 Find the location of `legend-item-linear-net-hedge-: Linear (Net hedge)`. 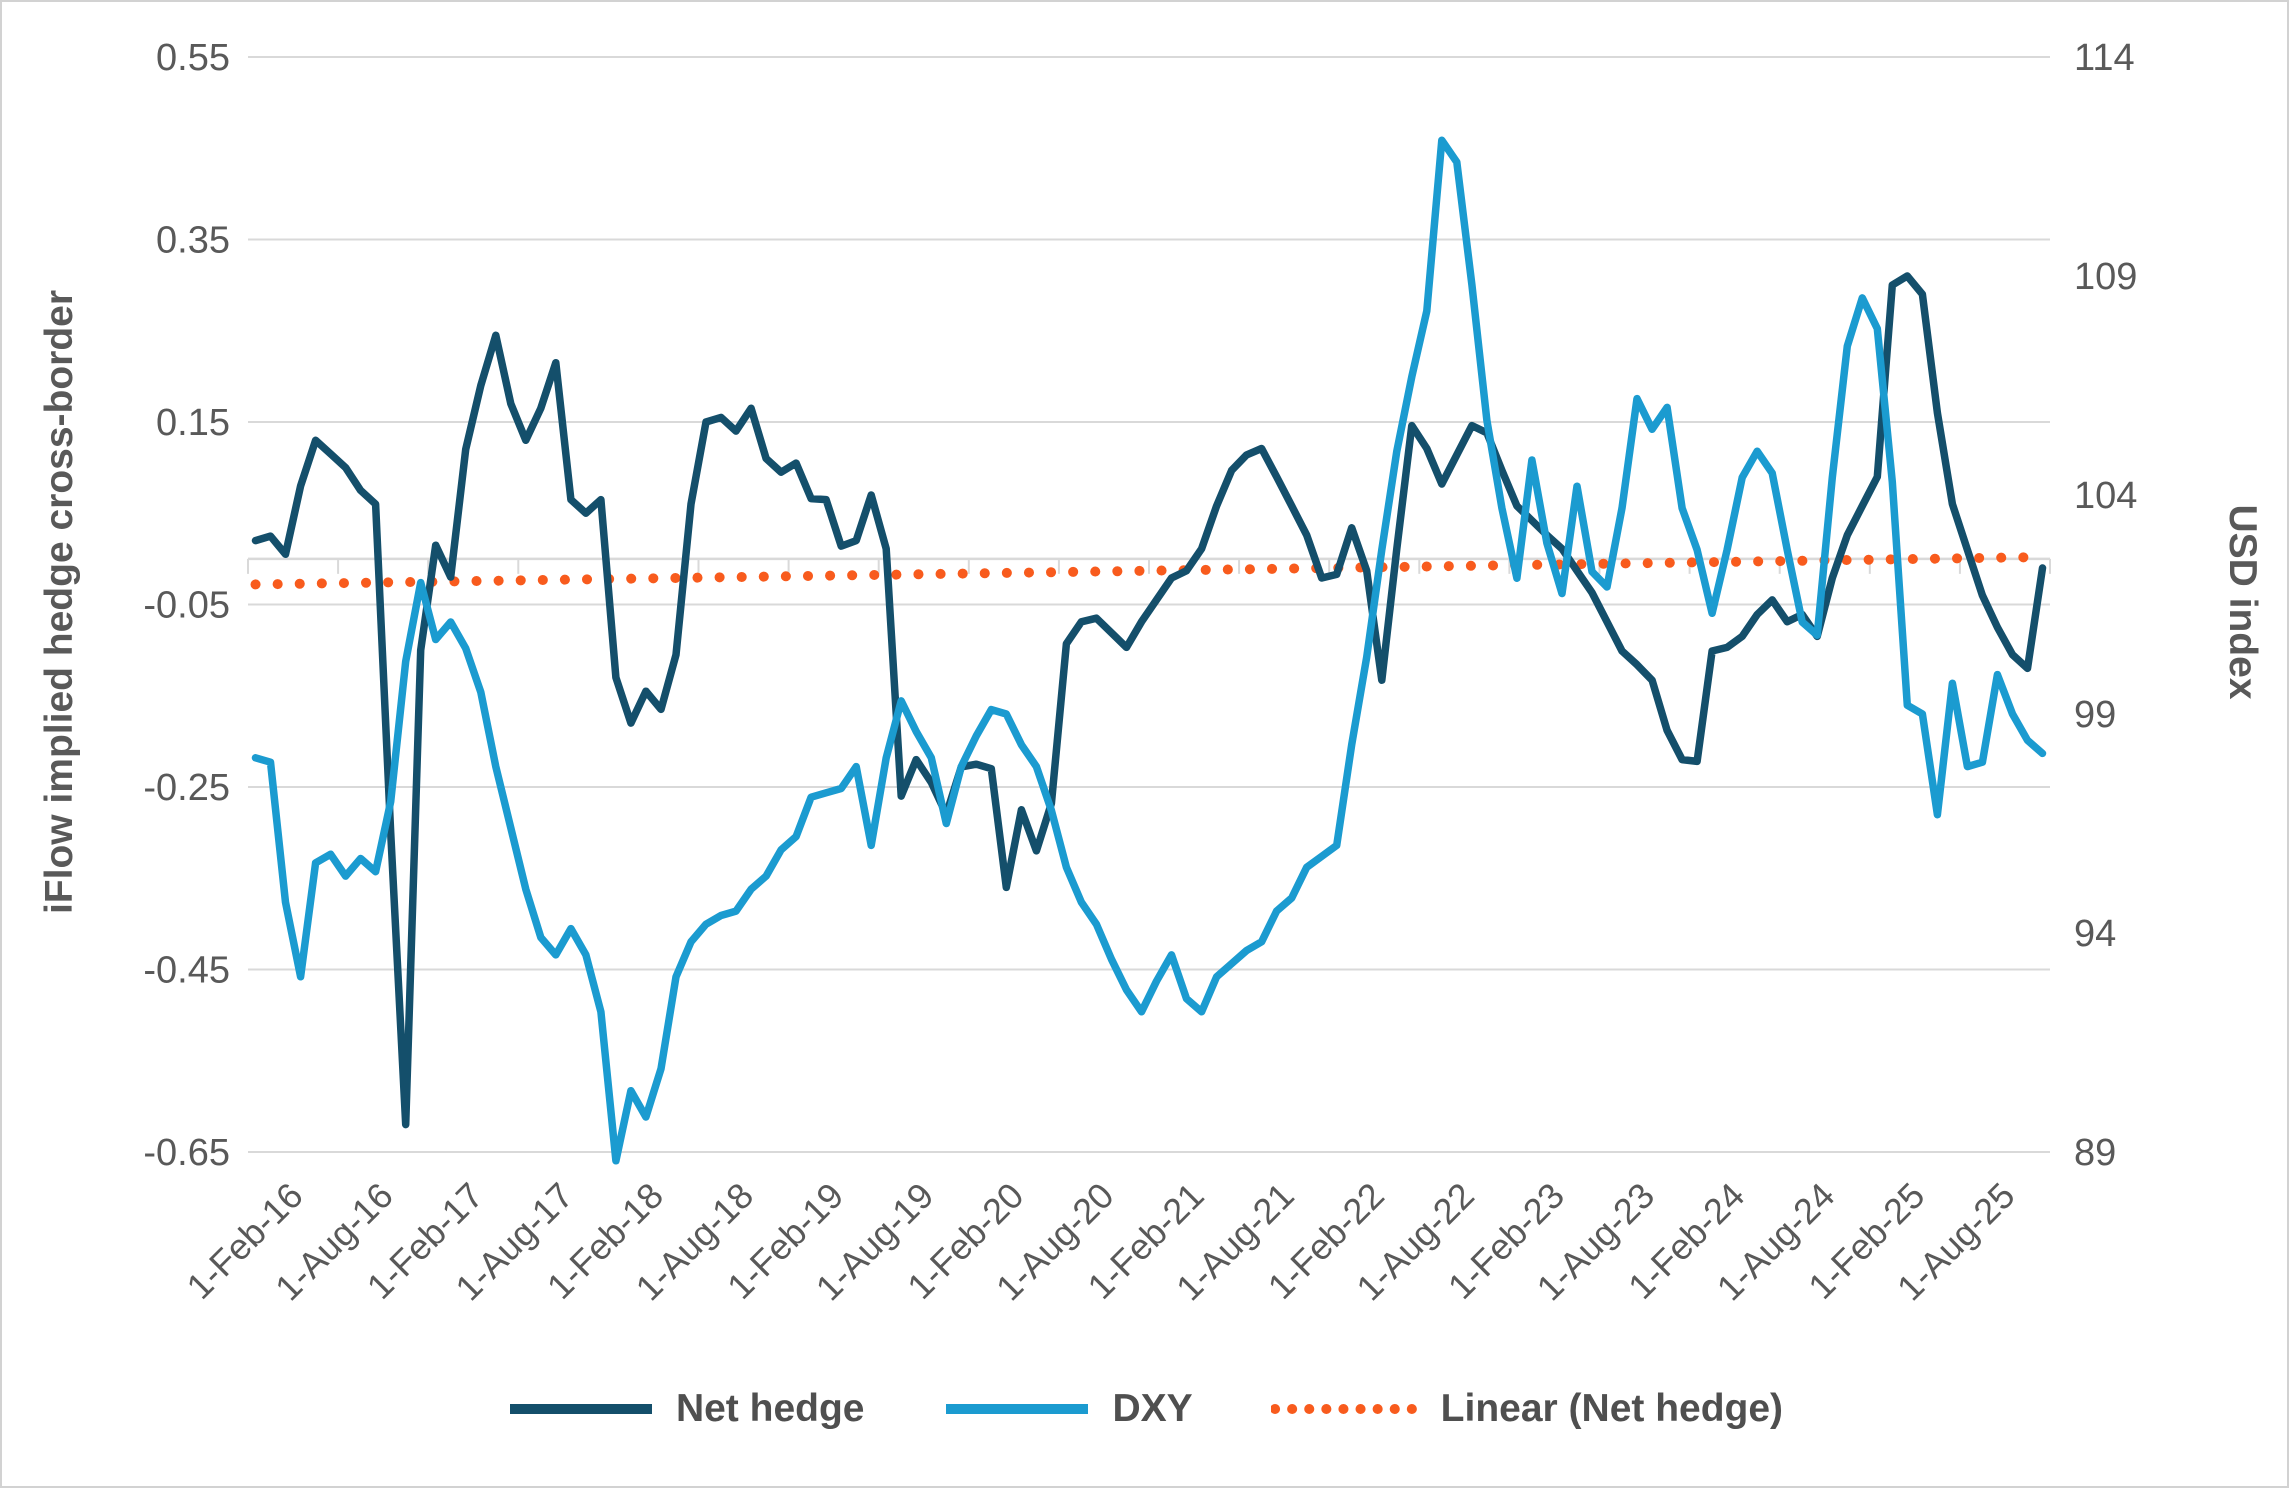

legend-item-linear-net-hedge-: Linear (Net hedge) is located at coordinates (1527, 1409).